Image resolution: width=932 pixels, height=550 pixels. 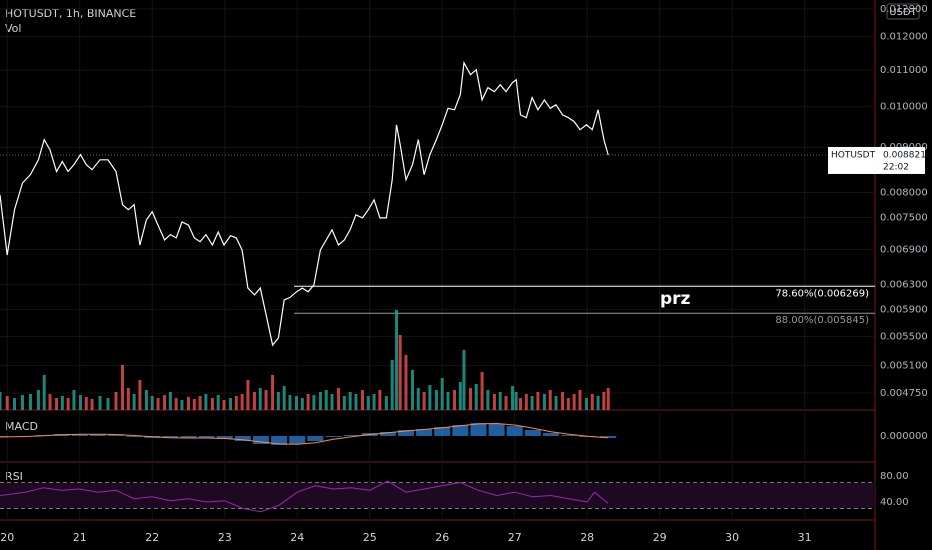 I want to click on x-tick-label: 25, so click(x=370, y=537).